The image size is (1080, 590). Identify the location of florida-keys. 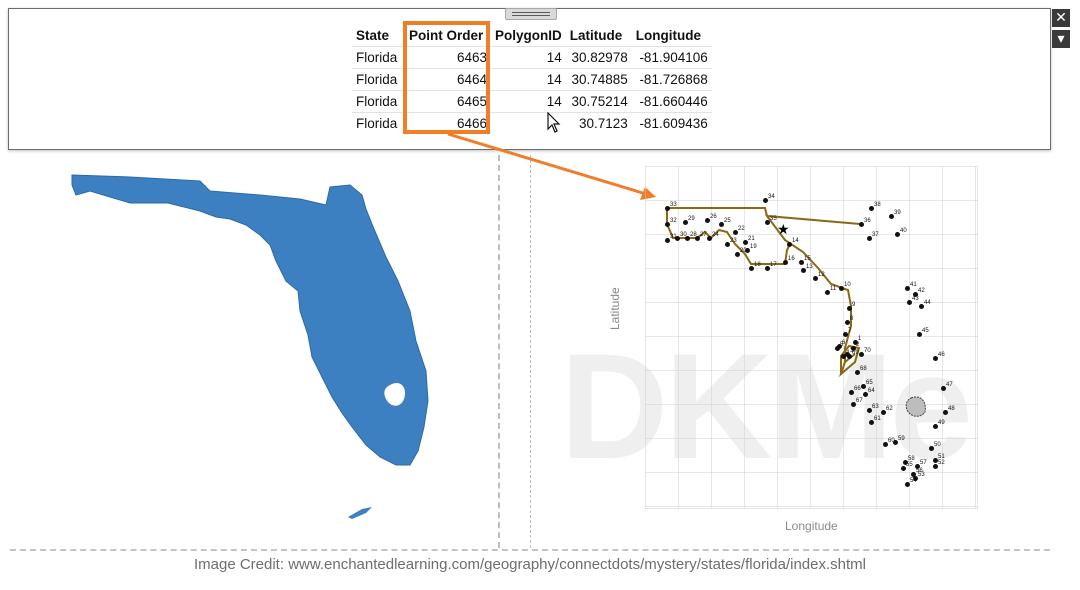
(360, 513).